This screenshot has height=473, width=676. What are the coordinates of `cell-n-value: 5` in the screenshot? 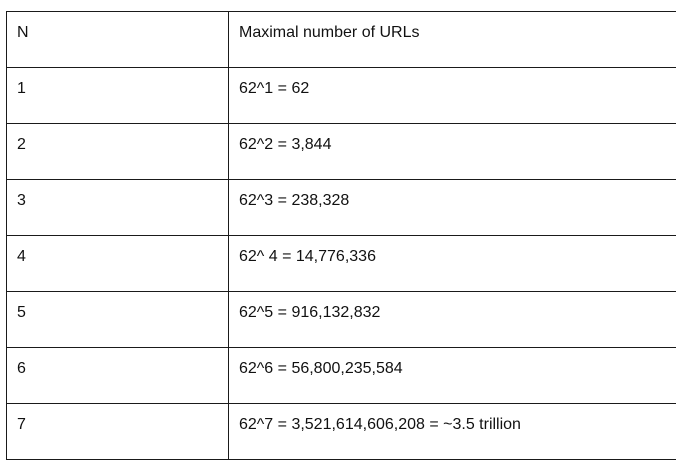 It's located at (21, 312).